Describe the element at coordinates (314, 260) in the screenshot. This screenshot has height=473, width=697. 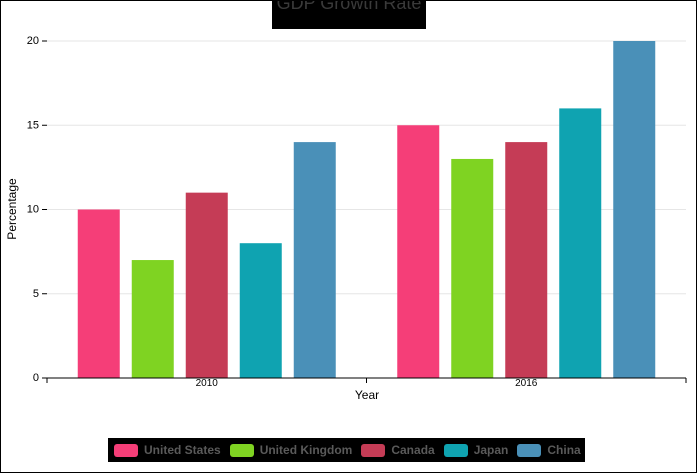
I see `bar-china-2010` at that location.